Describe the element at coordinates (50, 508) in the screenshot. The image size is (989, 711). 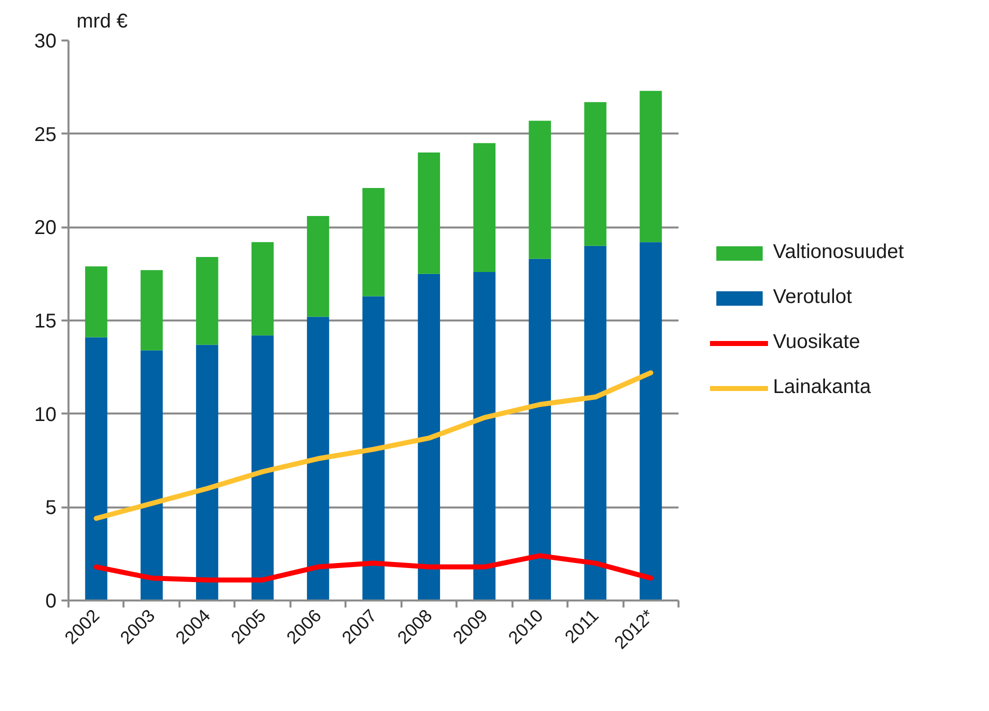
I see `y-tick-label: 5` at that location.